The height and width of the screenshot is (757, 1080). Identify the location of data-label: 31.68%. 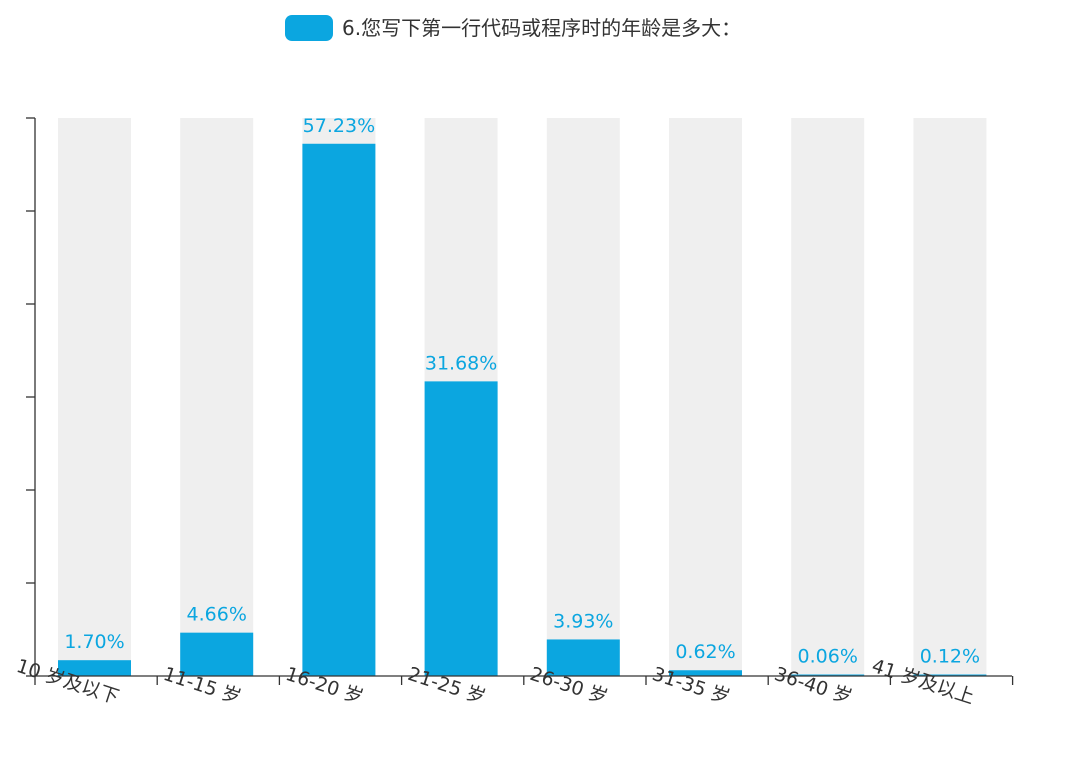
(461, 363).